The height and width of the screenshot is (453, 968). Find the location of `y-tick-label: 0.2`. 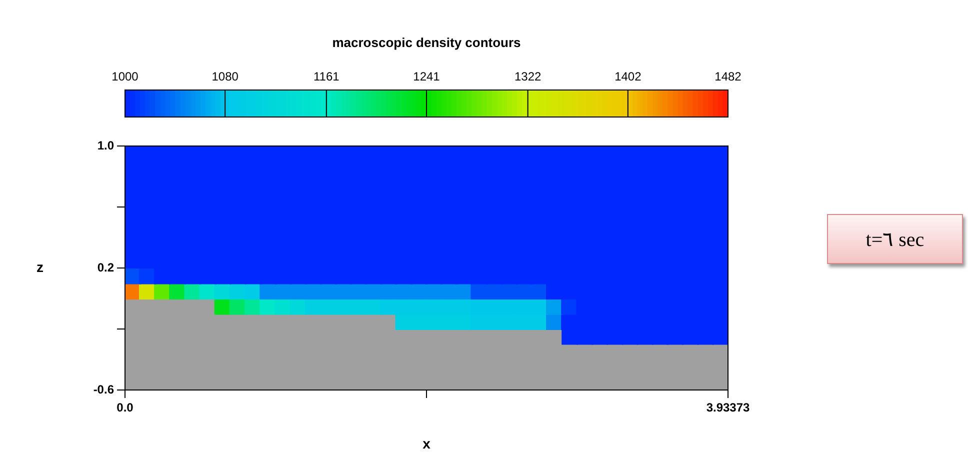

y-tick-label: 0.2 is located at coordinates (105, 267).